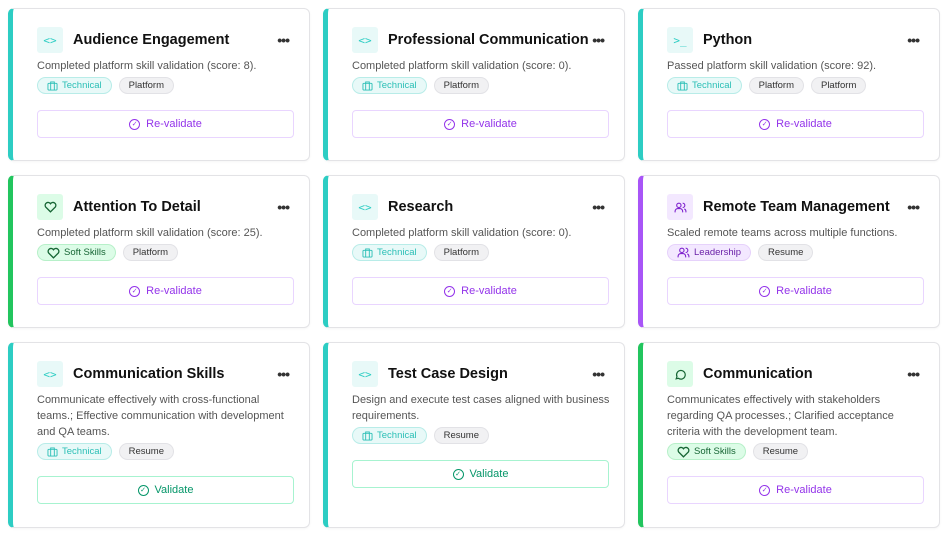  What do you see at coordinates (448, 374) in the screenshot?
I see `skill-title: Test Case Design` at bounding box center [448, 374].